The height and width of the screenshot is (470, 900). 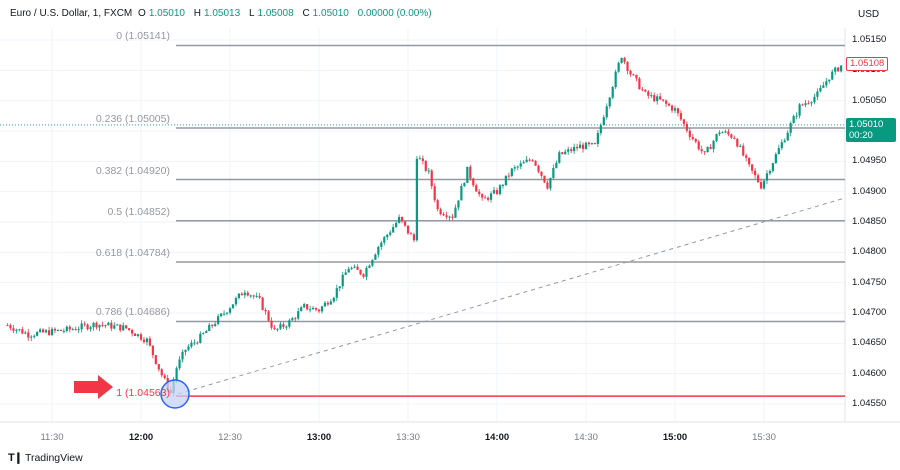 I want to click on time-tick-label: 13:30, so click(x=408, y=437).